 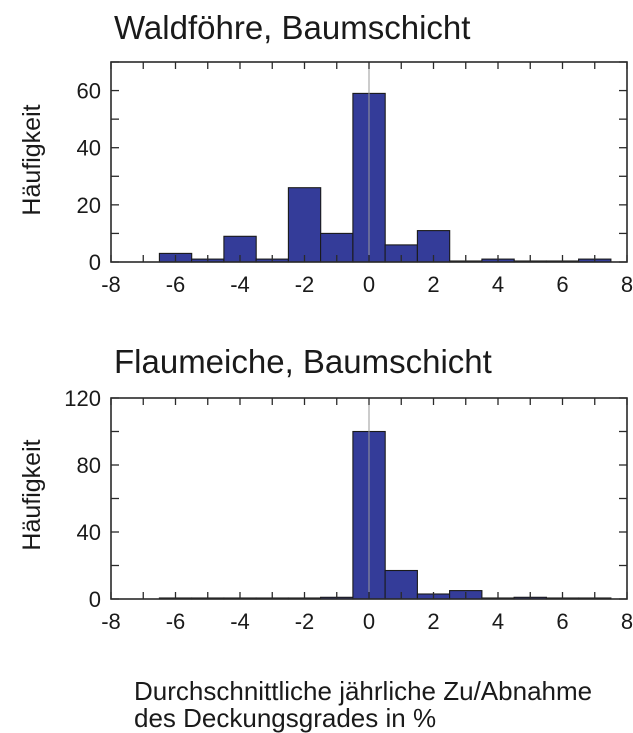 I want to click on y-tick-label: 120, so click(x=82, y=398).